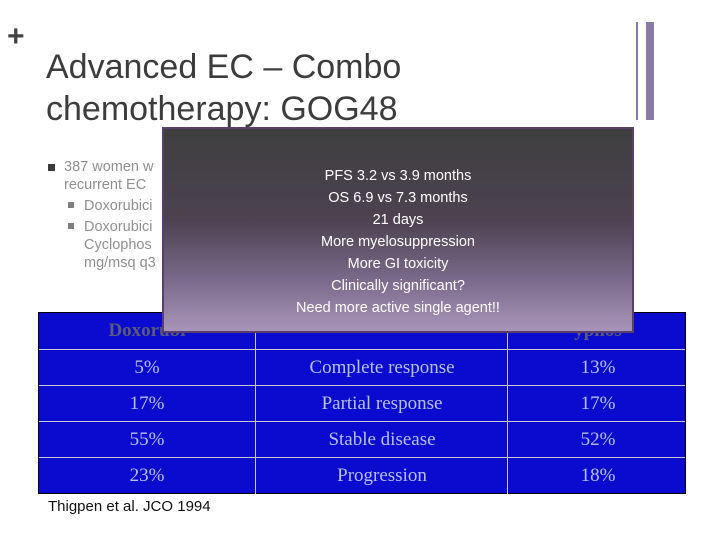 This screenshot has height=540, width=720. Describe the element at coordinates (597, 476) in the screenshot. I see `table-cell: 18%` at that location.